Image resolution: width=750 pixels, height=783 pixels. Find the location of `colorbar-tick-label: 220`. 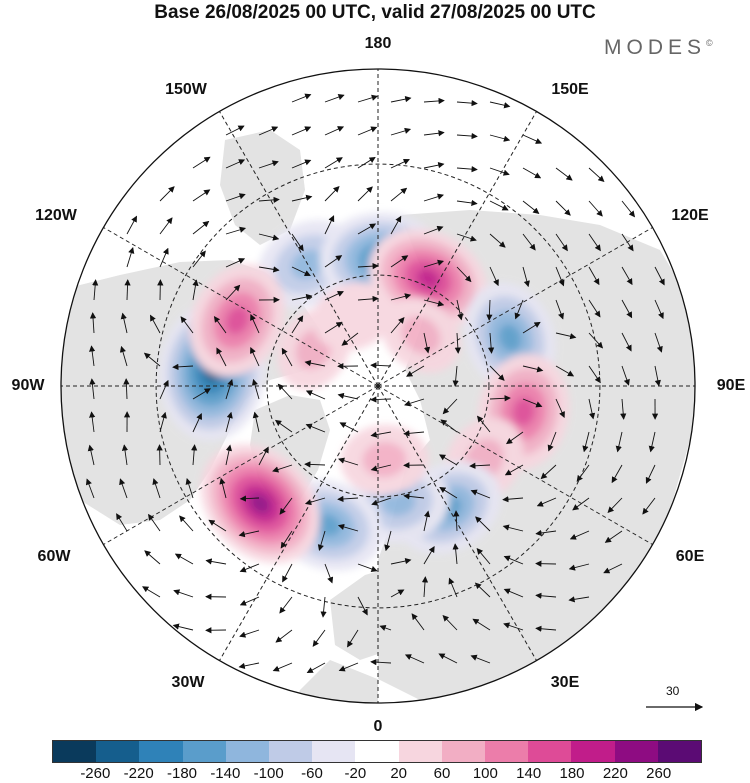

colorbar-tick-label: 220 is located at coordinates (615, 773).